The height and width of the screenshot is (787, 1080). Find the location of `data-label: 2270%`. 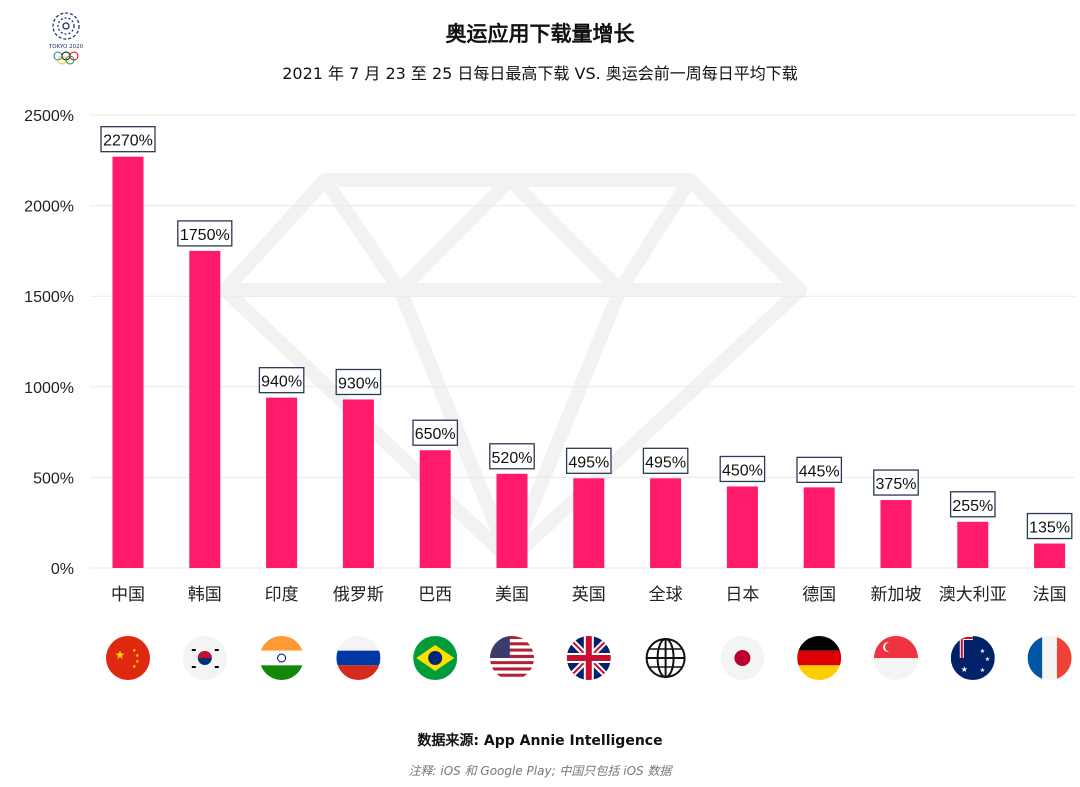

data-label: 2270% is located at coordinates (128, 141).